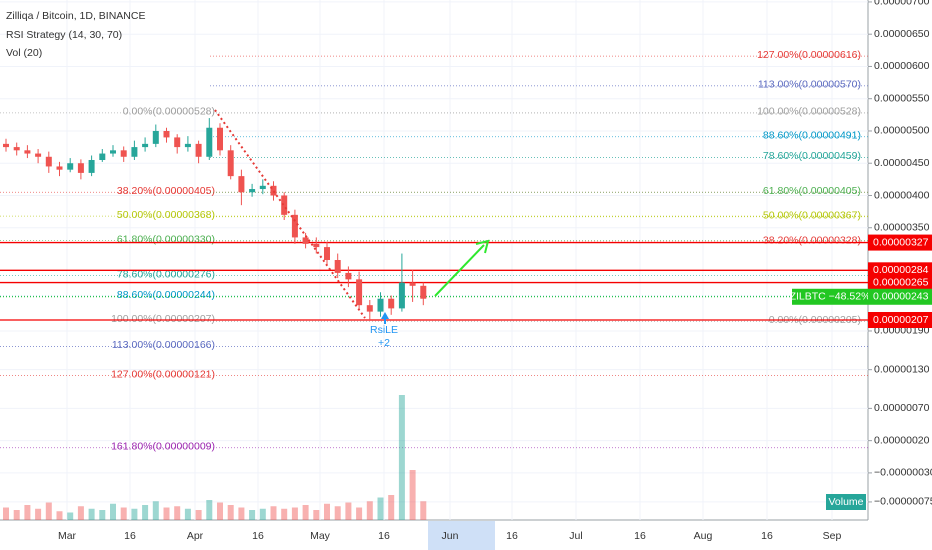  What do you see at coordinates (166, 215) in the screenshot?
I see `fib-label: 50.00%(0.00000368)` at bounding box center [166, 215].